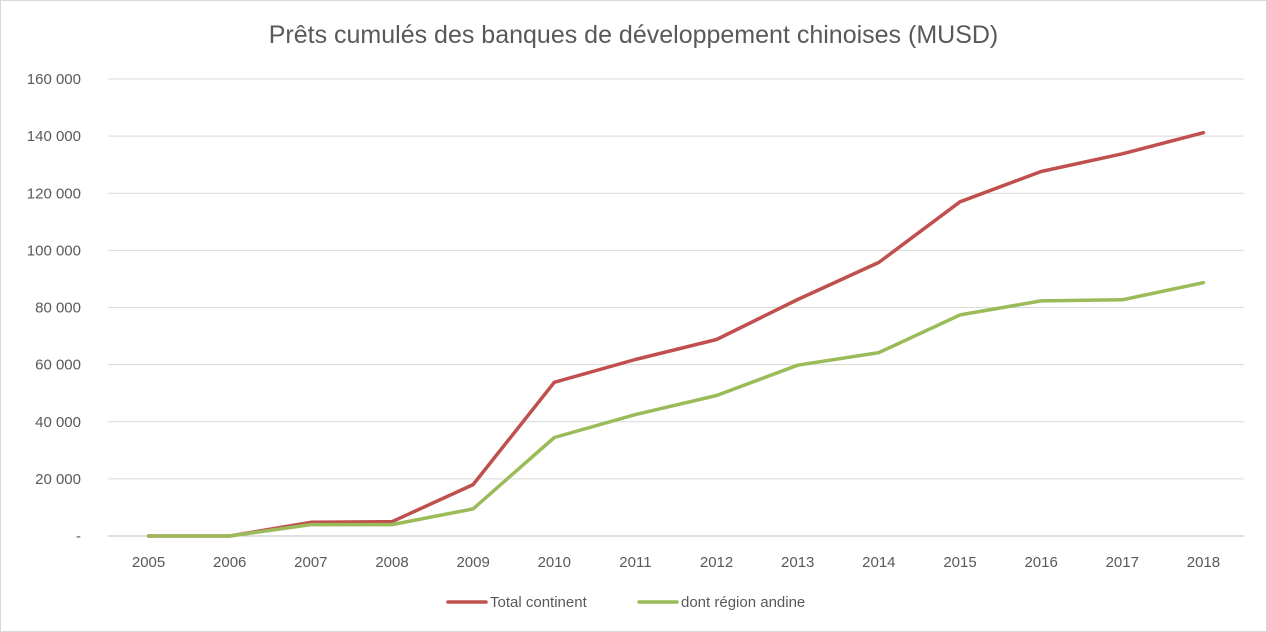  What do you see at coordinates (148, 562) in the screenshot?
I see `x-tick-label: 2005` at bounding box center [148, 562].